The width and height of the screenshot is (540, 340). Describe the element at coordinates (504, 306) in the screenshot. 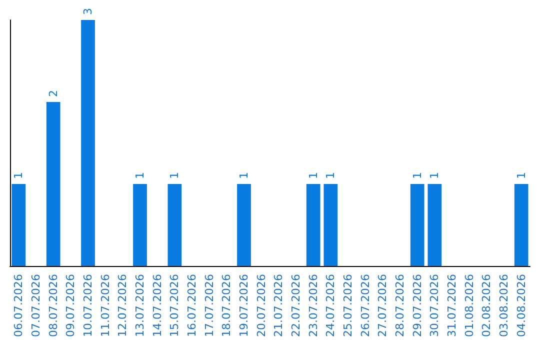

I see `x-tick-label: 03.08.2026` at that location.